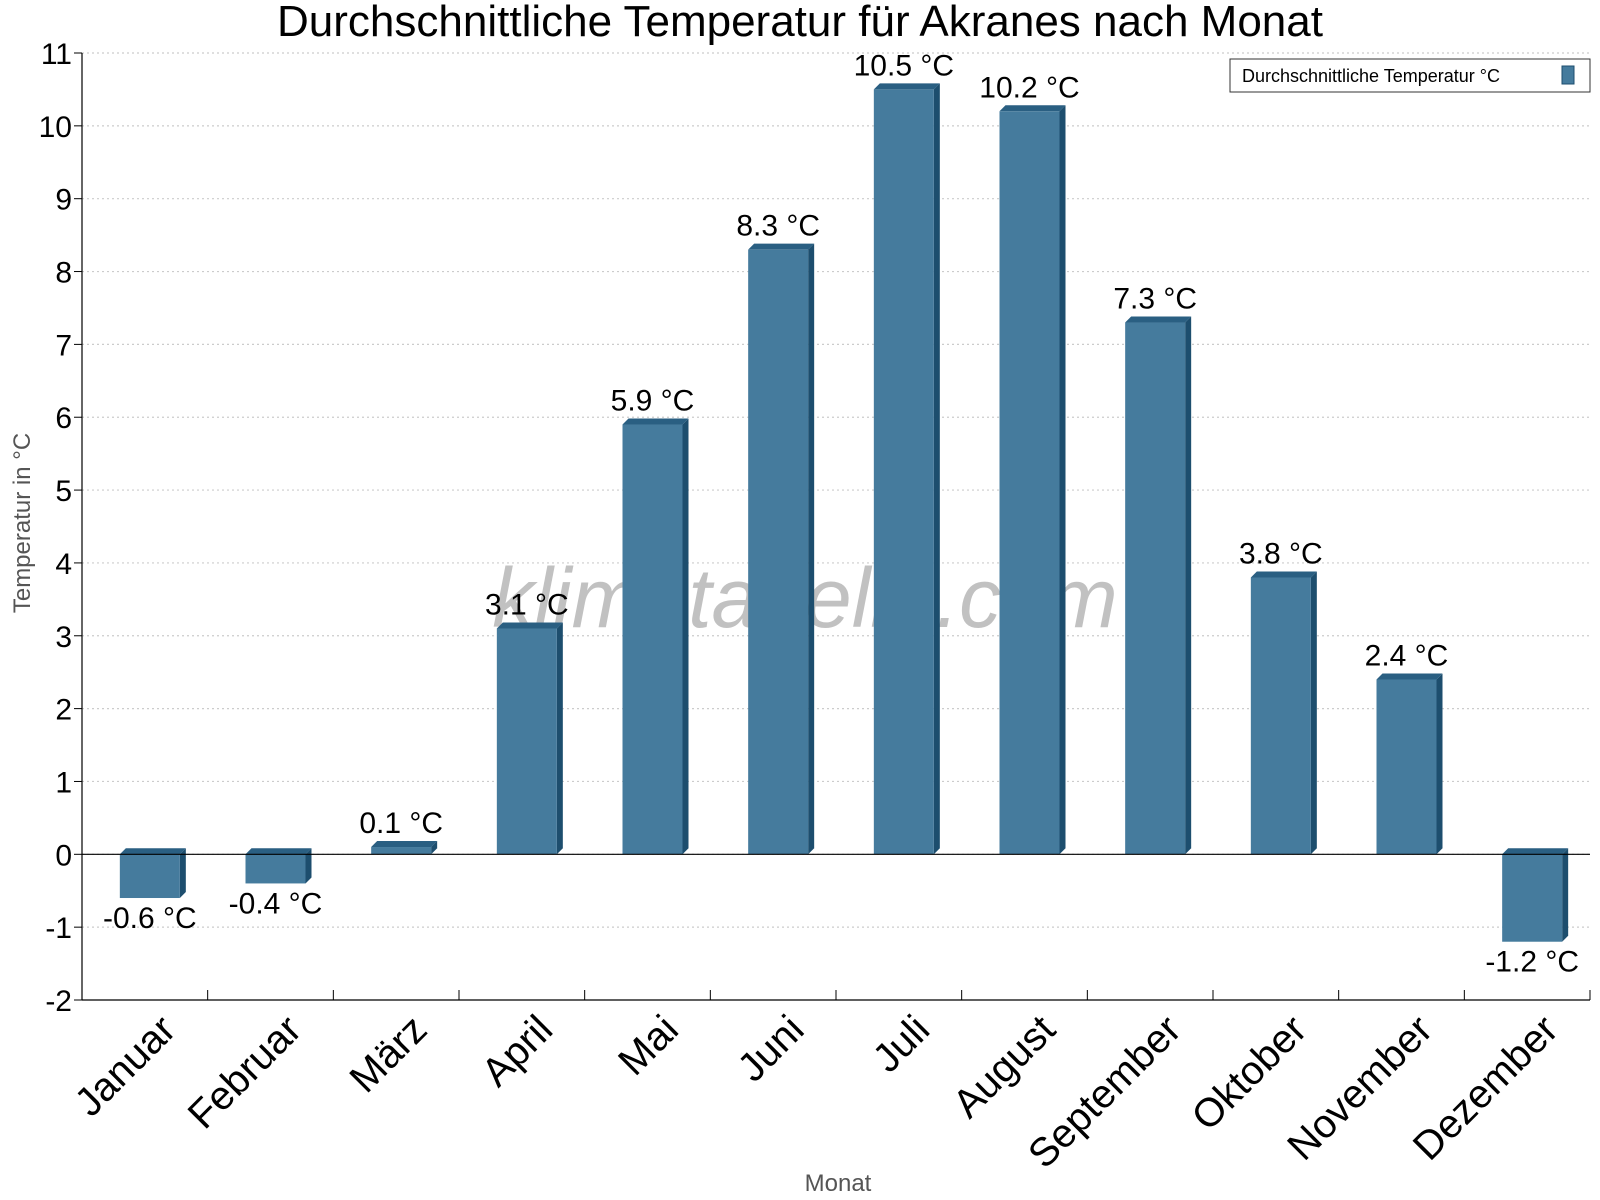 This screenshot has width=1600, height=1200. I want to click on y-tick-label: 8, so click(63, 273).